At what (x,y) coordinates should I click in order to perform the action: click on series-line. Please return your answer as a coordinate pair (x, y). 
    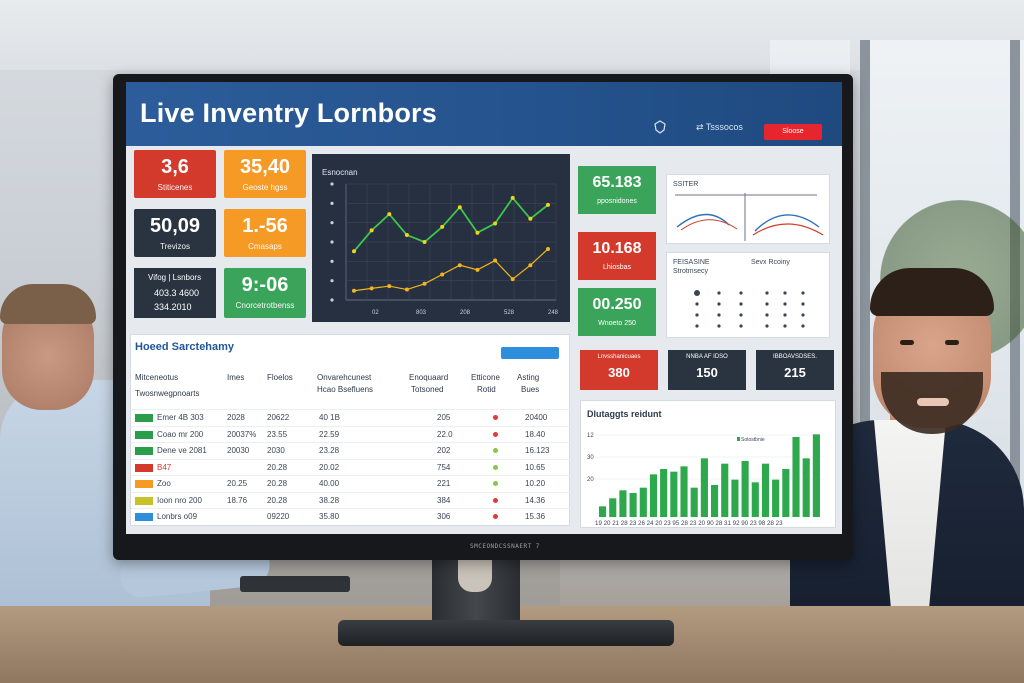
    Looking at the image, I should click on (451, 270).